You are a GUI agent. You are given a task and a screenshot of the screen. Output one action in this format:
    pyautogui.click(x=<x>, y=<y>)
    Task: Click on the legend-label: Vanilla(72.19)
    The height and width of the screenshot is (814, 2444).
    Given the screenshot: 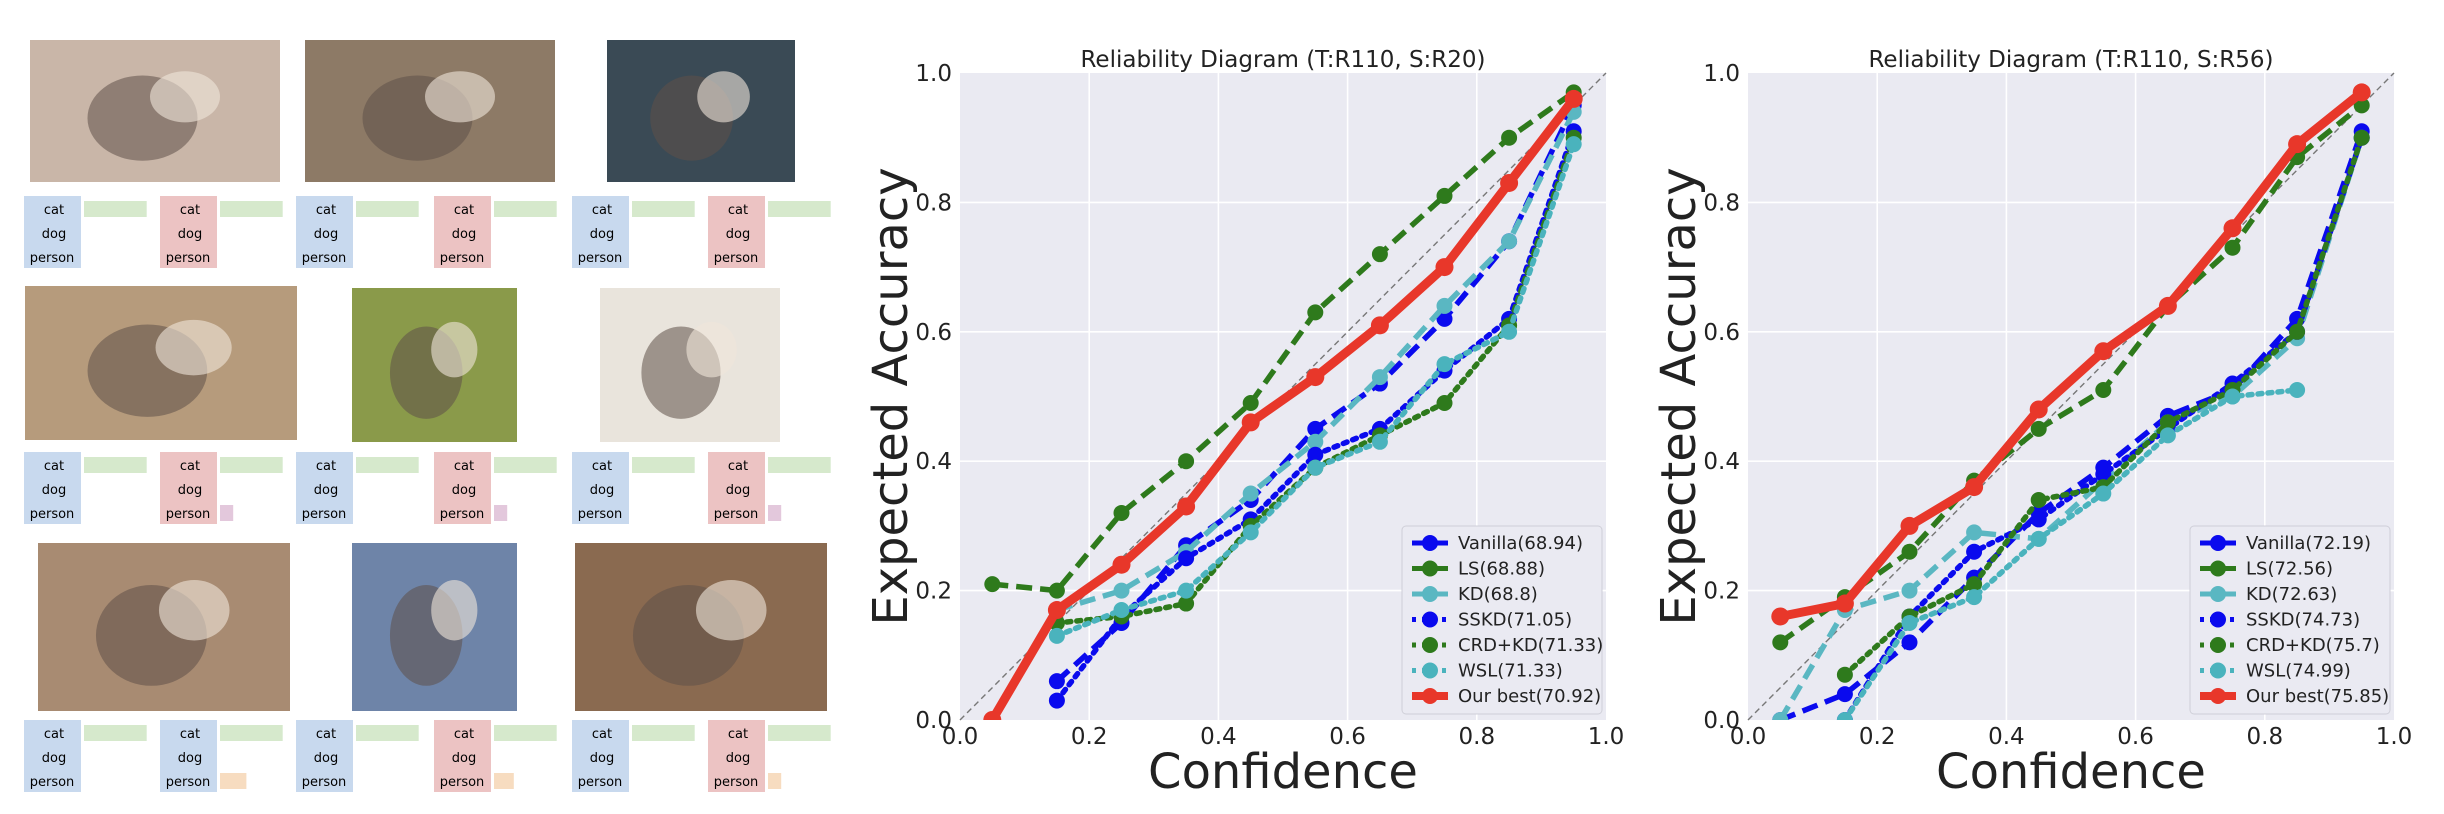 What is the action you would take?
    pyautogui.click(x=2308, y=543)
    